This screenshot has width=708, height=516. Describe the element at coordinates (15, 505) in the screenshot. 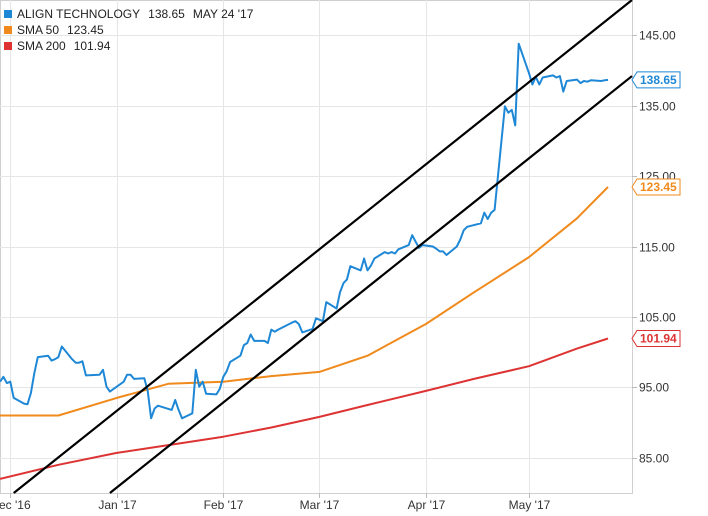

I see `x-tick-label: Dec '16` at that location.